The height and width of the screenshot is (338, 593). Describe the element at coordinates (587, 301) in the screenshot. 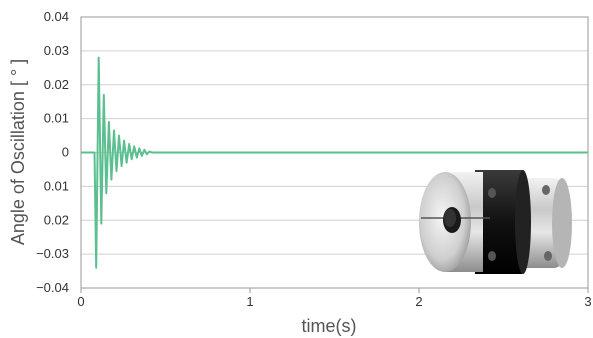

I see `x-tick-label: 3` at that location.